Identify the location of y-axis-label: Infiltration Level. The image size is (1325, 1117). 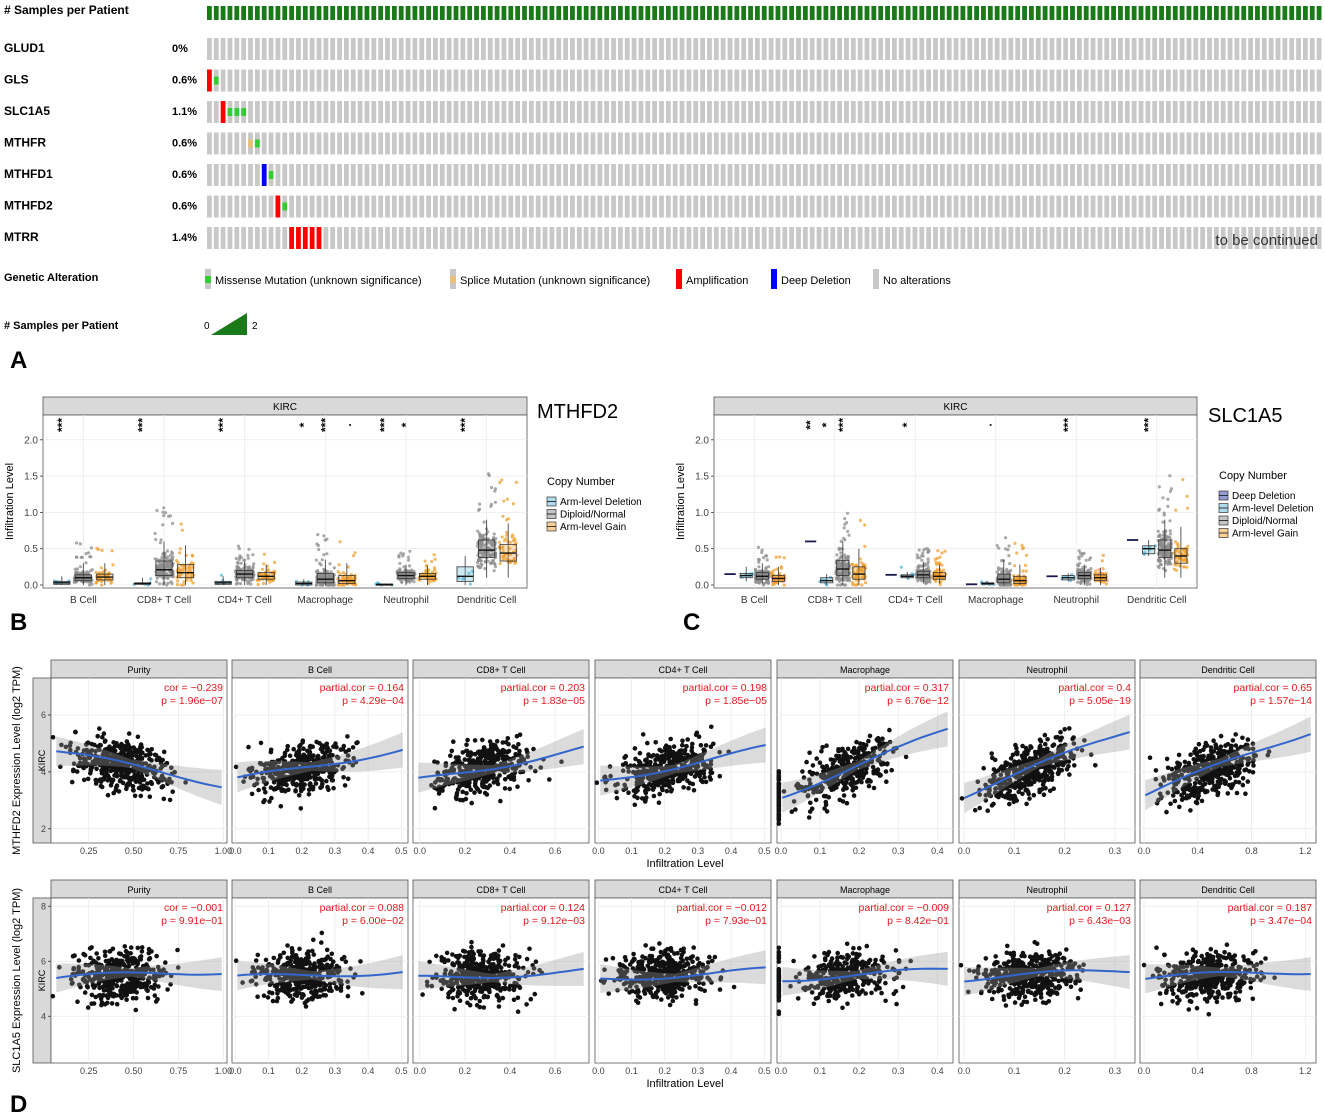
(10, 501).